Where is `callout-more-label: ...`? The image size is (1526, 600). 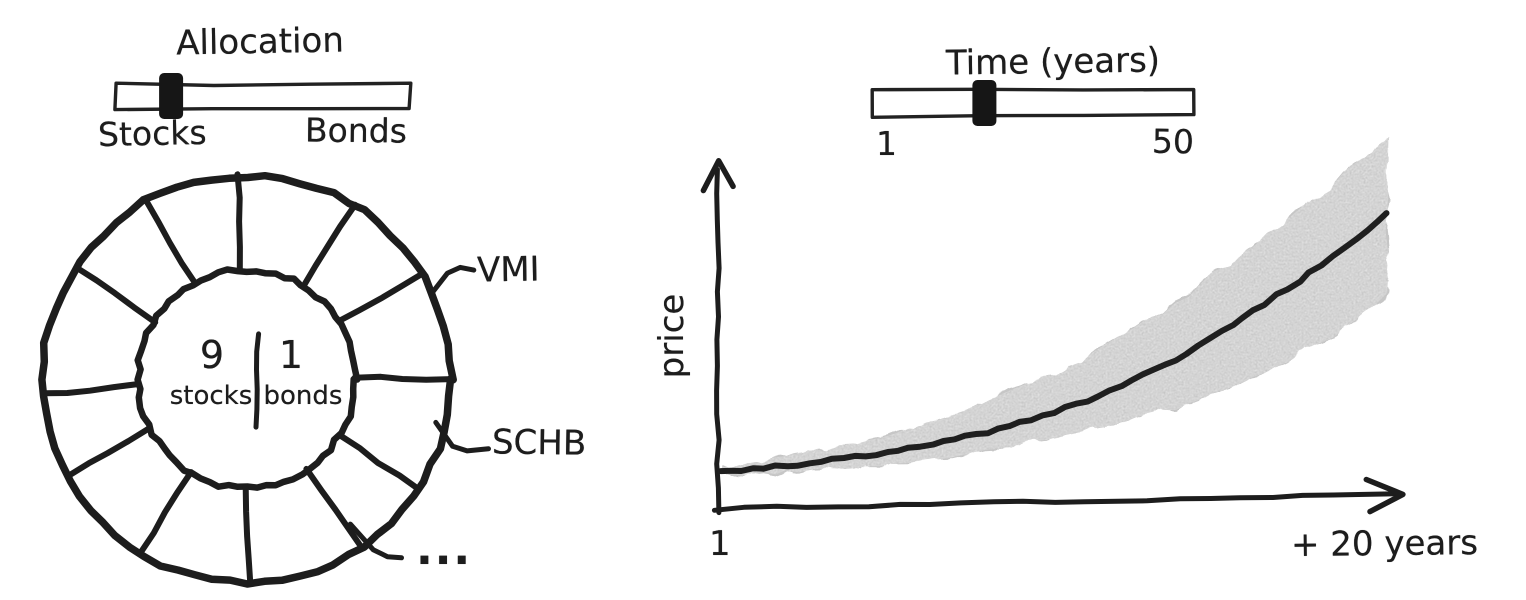 callout-more-label: ... is located at coordinates (444, 549).